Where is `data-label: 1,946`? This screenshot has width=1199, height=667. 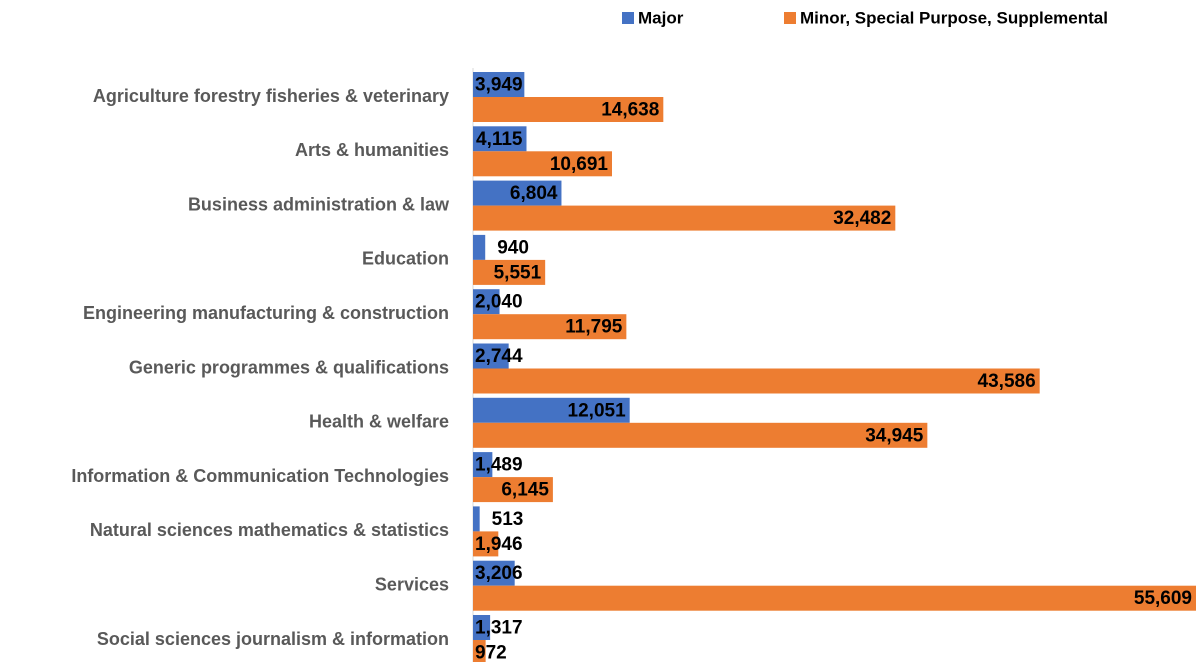
data-label: 1,946 is located at coordinates (499, 544).